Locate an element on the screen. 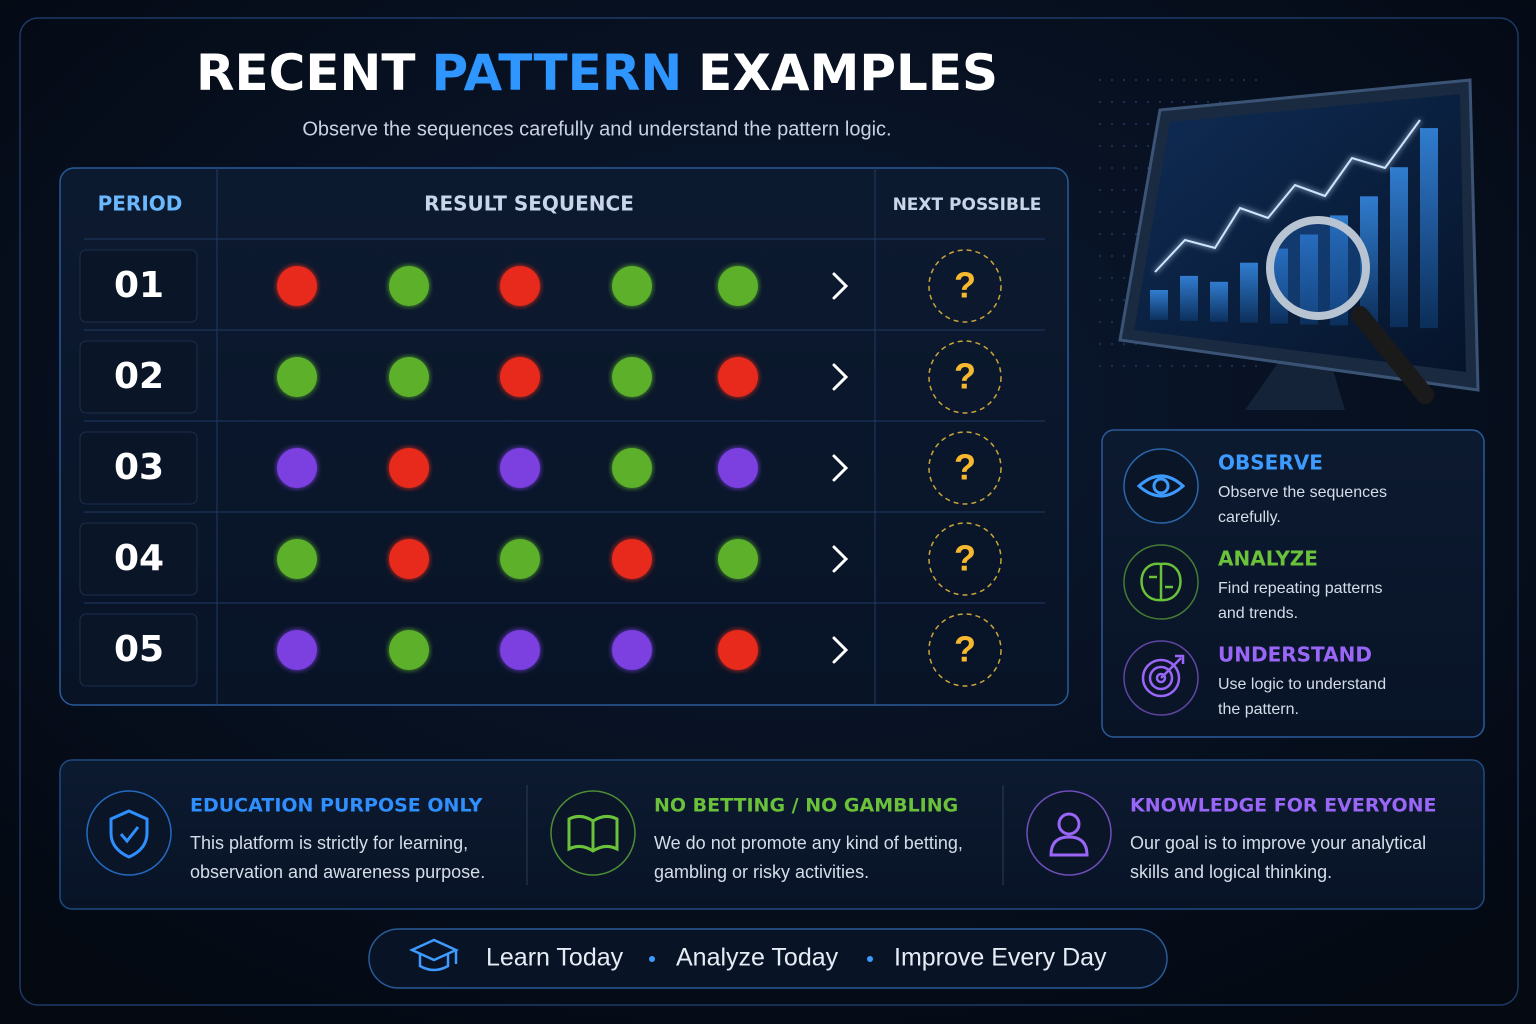 This screenshot has width=1536, height=1024. step-text: Find repeating patterns is located at coordinates (1300, 588).